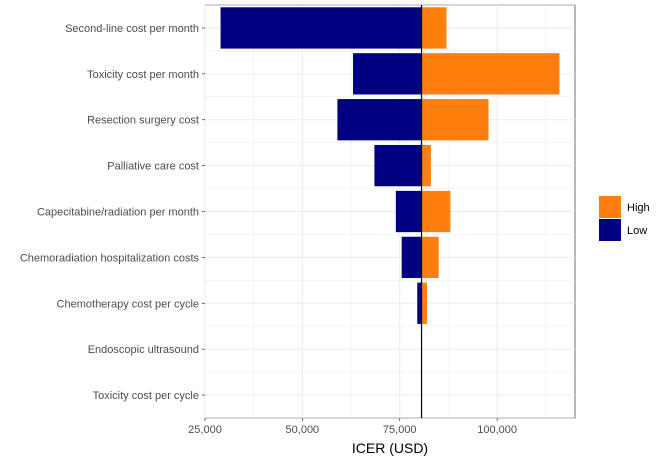 The image size is (667, 463). Describe the element at coordinates (143, 75) in the screenshot. I see `y-tick-label: Toxicity cost per month` at that location.